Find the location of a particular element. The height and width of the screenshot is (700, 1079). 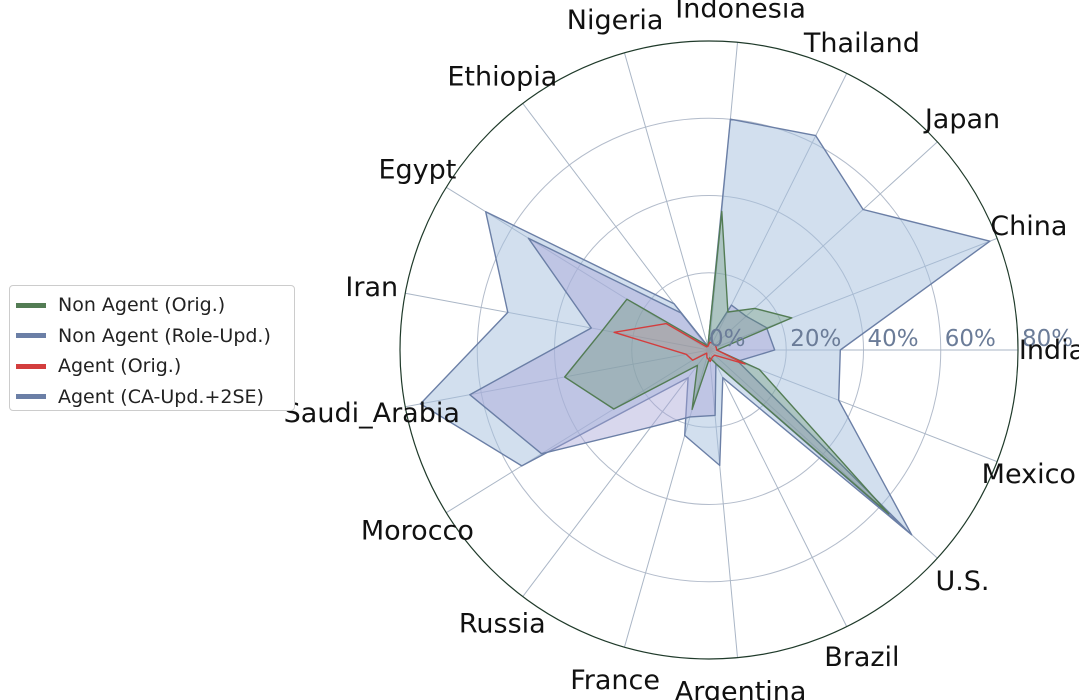

legend-item: Non Agent (Role-Upd.) is located at coordinates (155, 336).